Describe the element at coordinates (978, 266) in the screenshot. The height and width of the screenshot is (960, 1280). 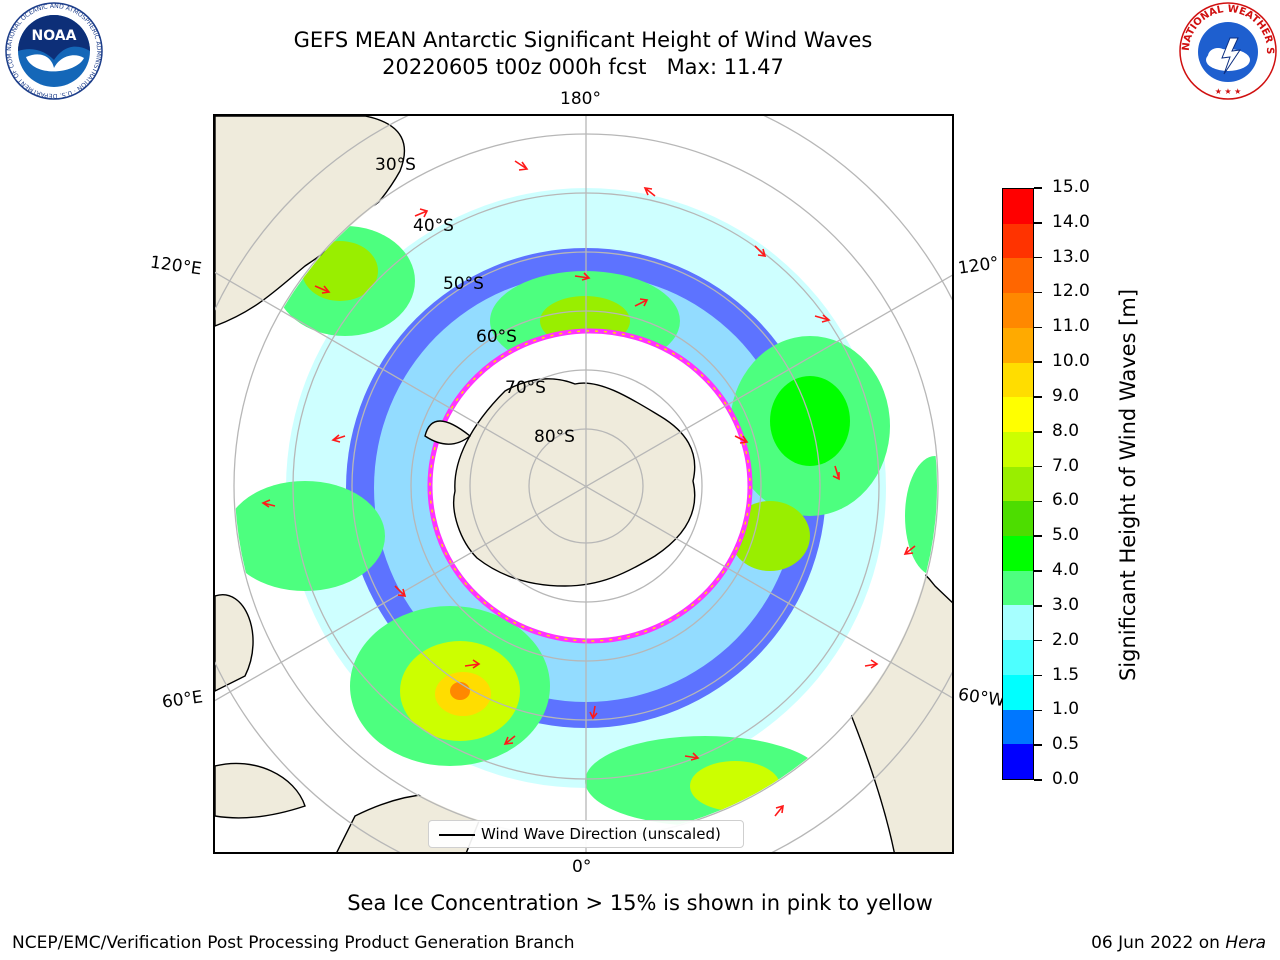
I see `lon-label-120w: 120°` at that location.